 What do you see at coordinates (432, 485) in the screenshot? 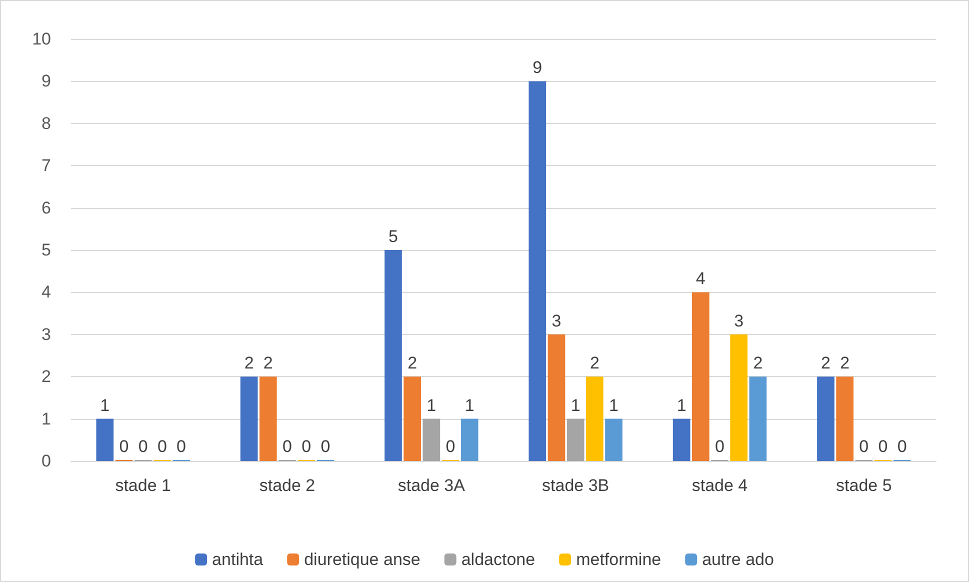
I see `x-tick-label: stade 3A` at bounding box center [432, 485].